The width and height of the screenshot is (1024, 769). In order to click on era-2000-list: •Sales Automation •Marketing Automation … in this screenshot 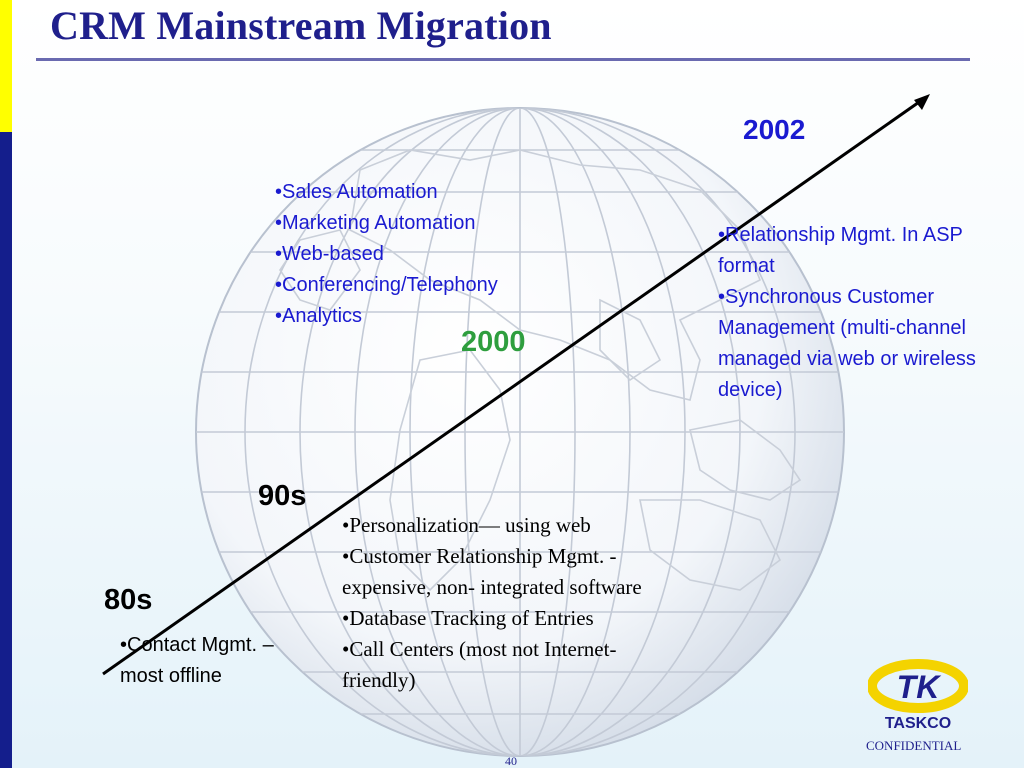, I will do `click(425, 254)`.